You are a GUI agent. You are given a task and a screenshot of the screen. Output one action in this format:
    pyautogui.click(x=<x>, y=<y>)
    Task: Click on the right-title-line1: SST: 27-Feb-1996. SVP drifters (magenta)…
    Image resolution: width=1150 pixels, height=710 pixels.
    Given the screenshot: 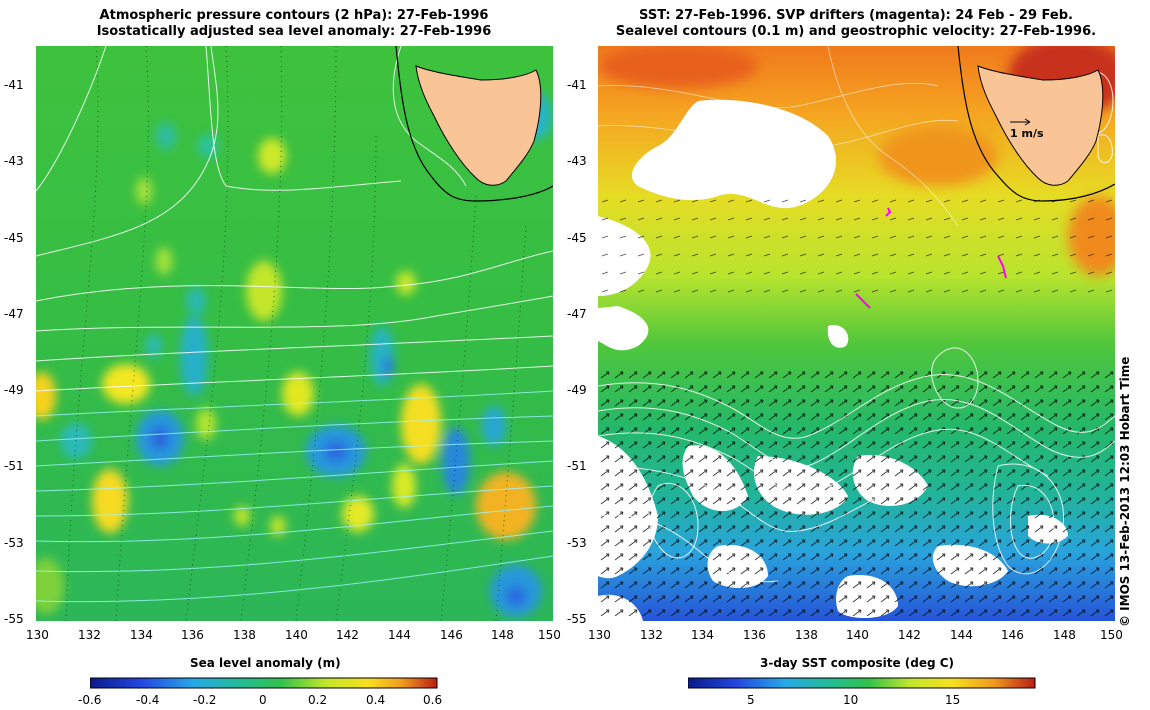 What is the action you would take?
    pyautogui.click(x=856, y=15)
    